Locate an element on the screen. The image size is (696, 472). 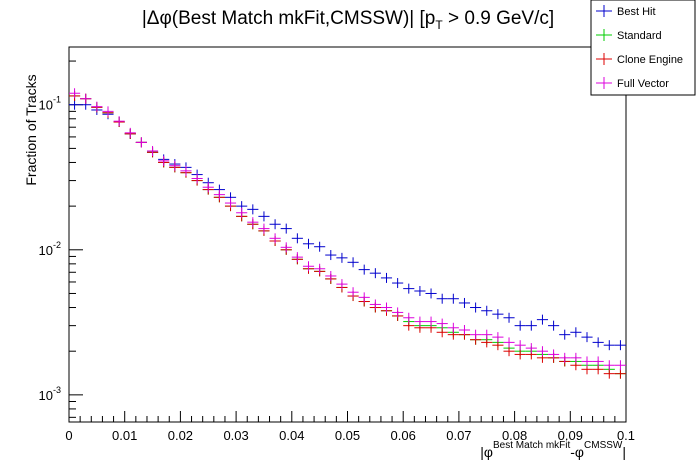
x-tick-label: 0.07 is located at coordinates (458, 435).